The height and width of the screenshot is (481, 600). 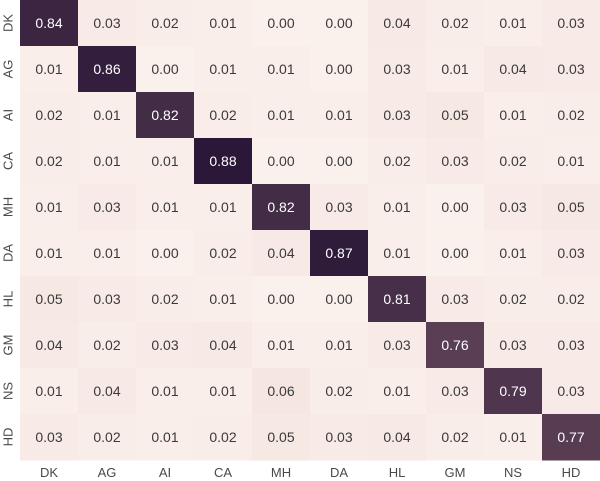 I want to click on heatmap-cell-AG-NS, so click(x=513, y=69).